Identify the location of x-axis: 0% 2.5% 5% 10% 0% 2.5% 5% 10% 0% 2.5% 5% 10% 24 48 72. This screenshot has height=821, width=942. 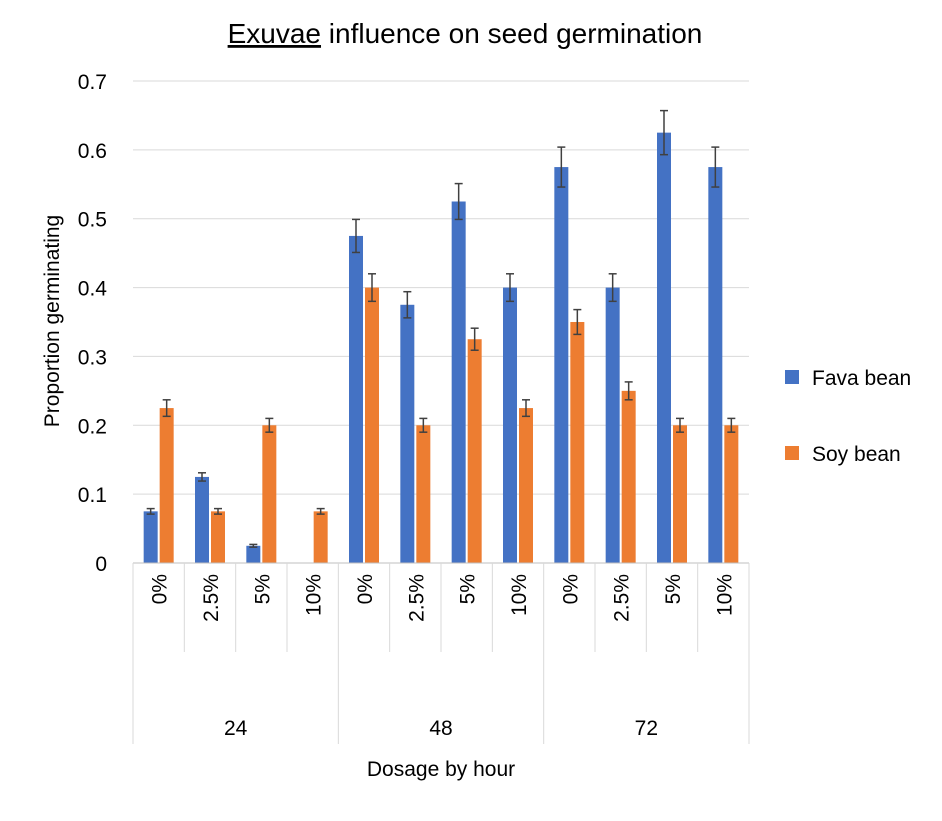
(441, 653).